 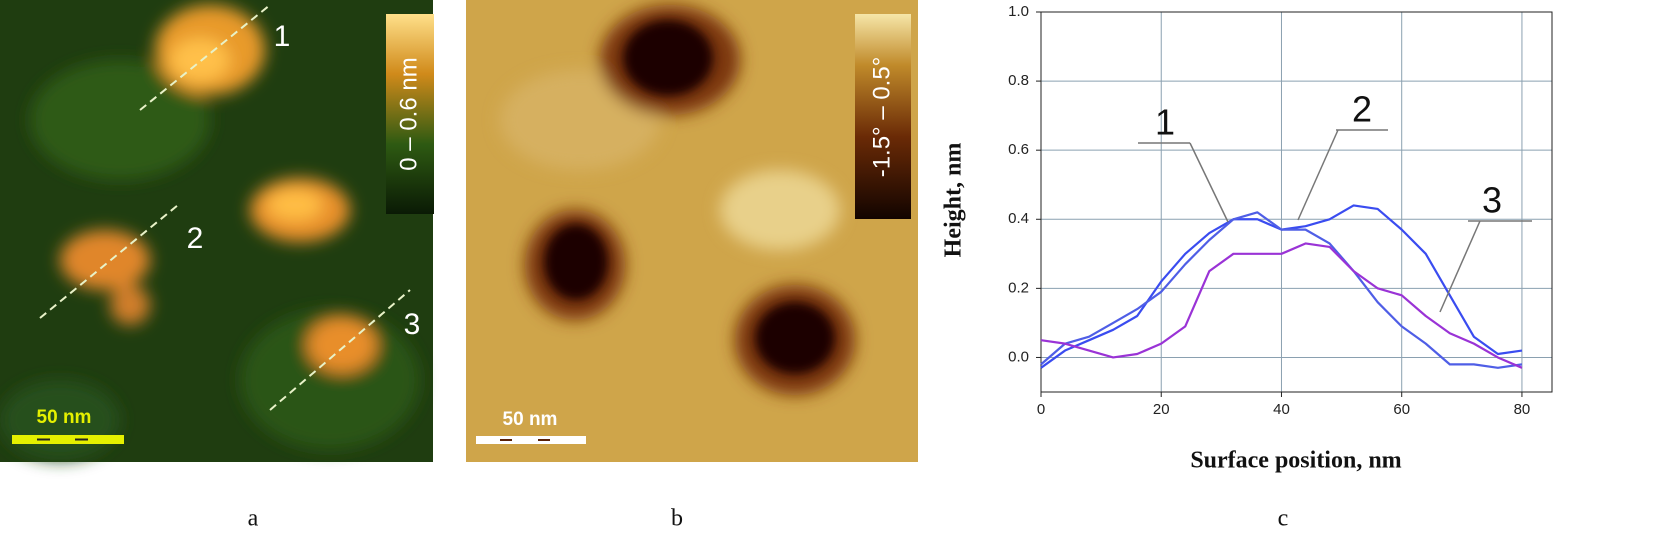 I want to click on y-tick-label: 0.6, so click(x=1018, y=149).